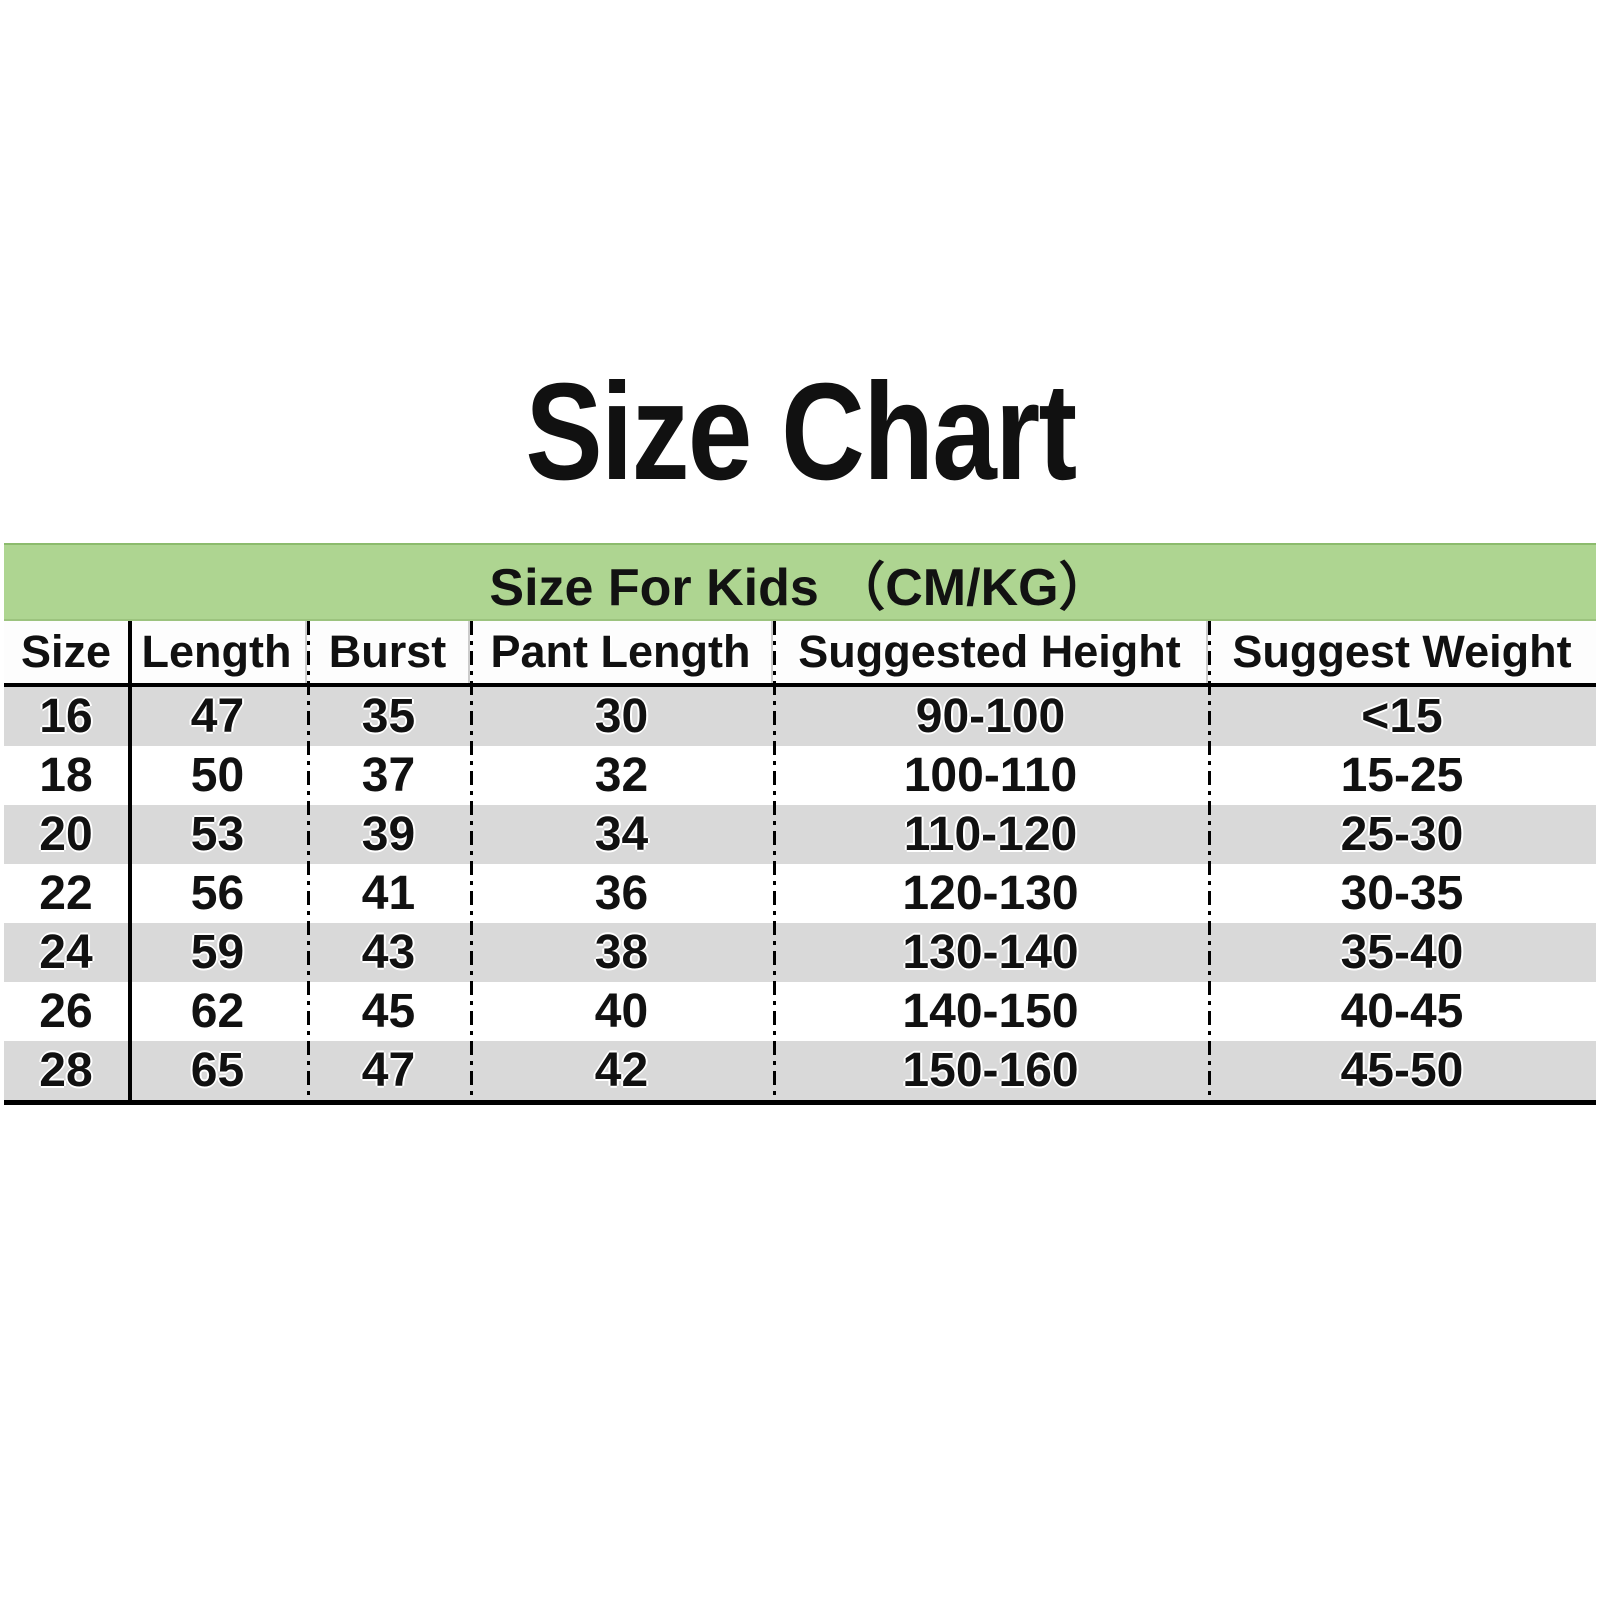 This screenshot has height=1600, width=1600. Describe the element at coordinates (217, 893) in the screenshot. I see `cell-length: 56` at that location.